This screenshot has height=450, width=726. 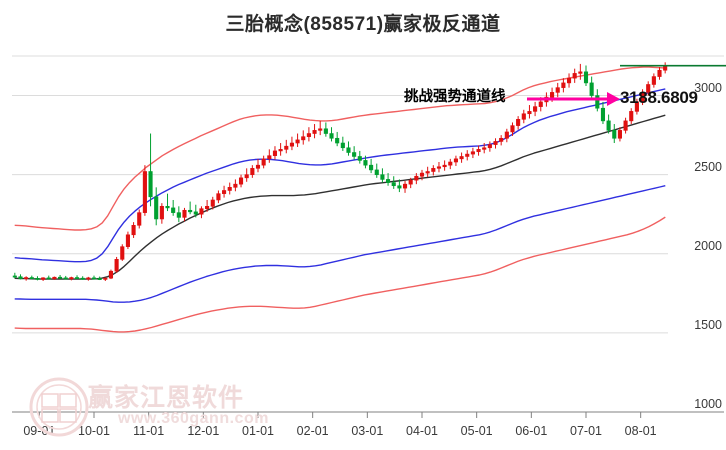 What do you see at coordinates (455, 97) in the screenshot?
I see `channel-annotation-label: 挑战强势通道线` at bounding box center [455, 97].